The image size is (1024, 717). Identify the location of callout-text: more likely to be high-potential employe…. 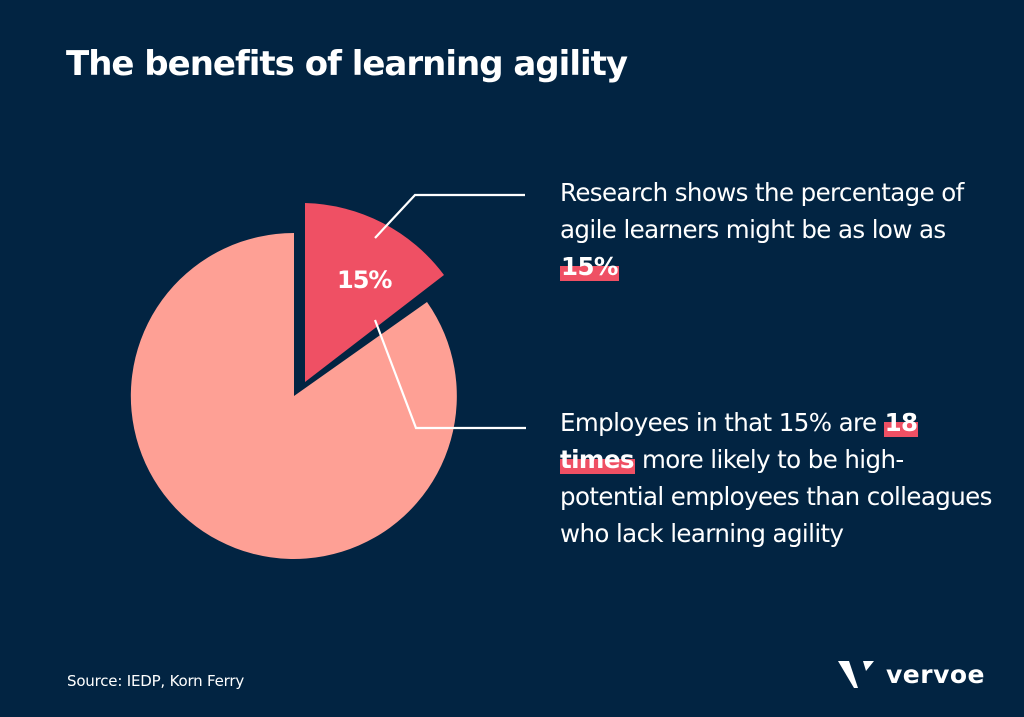
(776, 496).